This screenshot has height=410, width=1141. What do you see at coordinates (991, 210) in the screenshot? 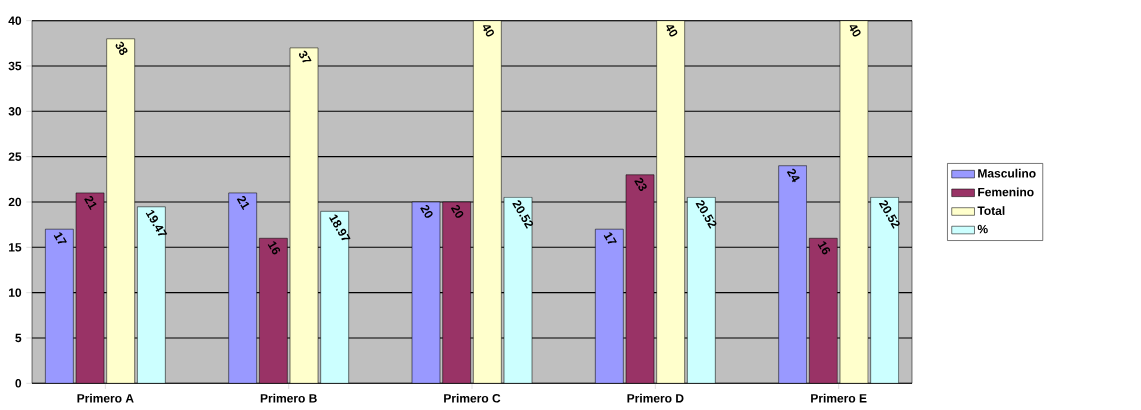
I see `legend-label: Total` at bounding box center [991, 210].